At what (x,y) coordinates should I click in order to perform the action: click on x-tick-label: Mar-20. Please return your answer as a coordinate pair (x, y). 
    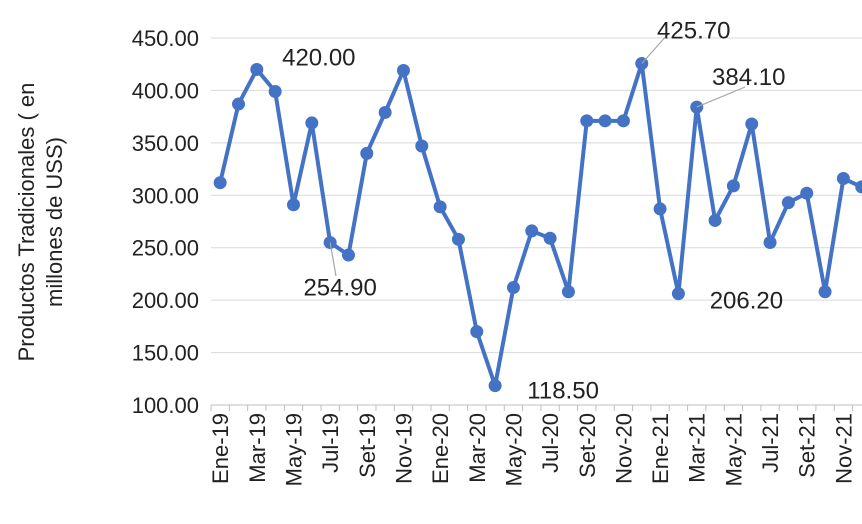
    Looking at the image, I should click on (477, 448).